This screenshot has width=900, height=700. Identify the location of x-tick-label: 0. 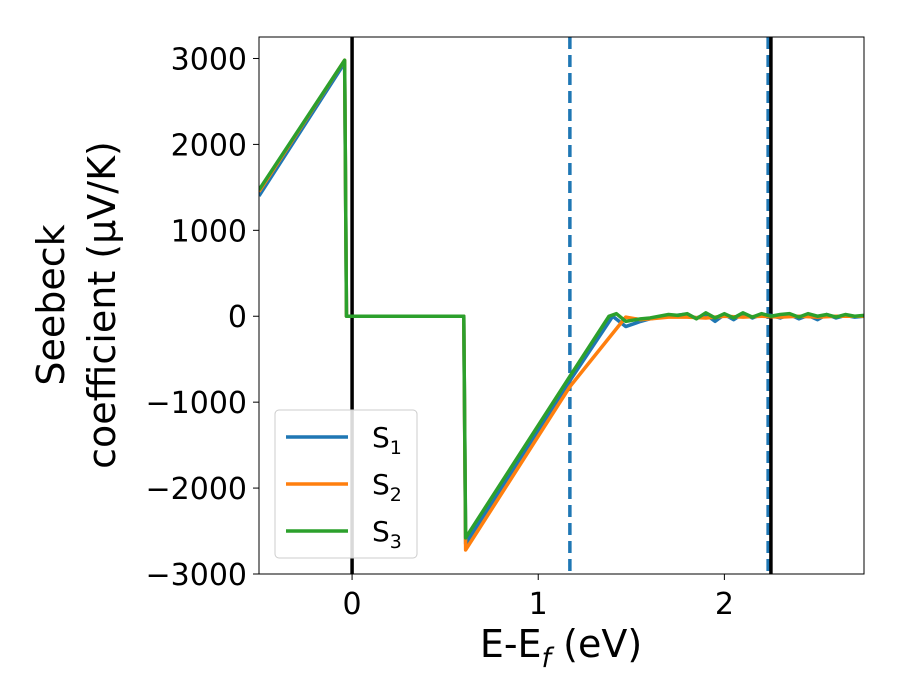
(352, 604).